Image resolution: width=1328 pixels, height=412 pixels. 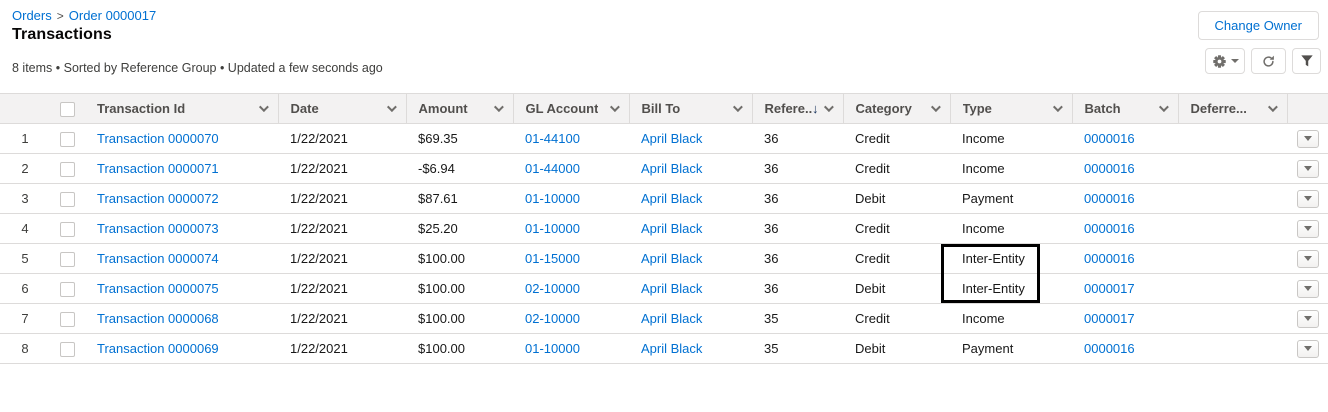 I want to click on list-settings-button, so click(x=1225, y=61).